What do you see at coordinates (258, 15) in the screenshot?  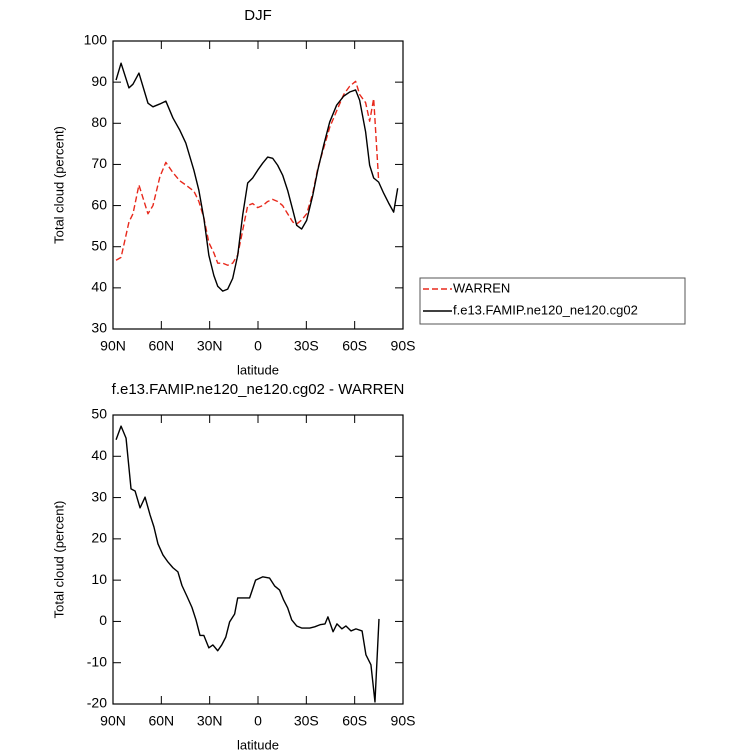 I see `chart-title: DJF` at bounding box center [258, 15].